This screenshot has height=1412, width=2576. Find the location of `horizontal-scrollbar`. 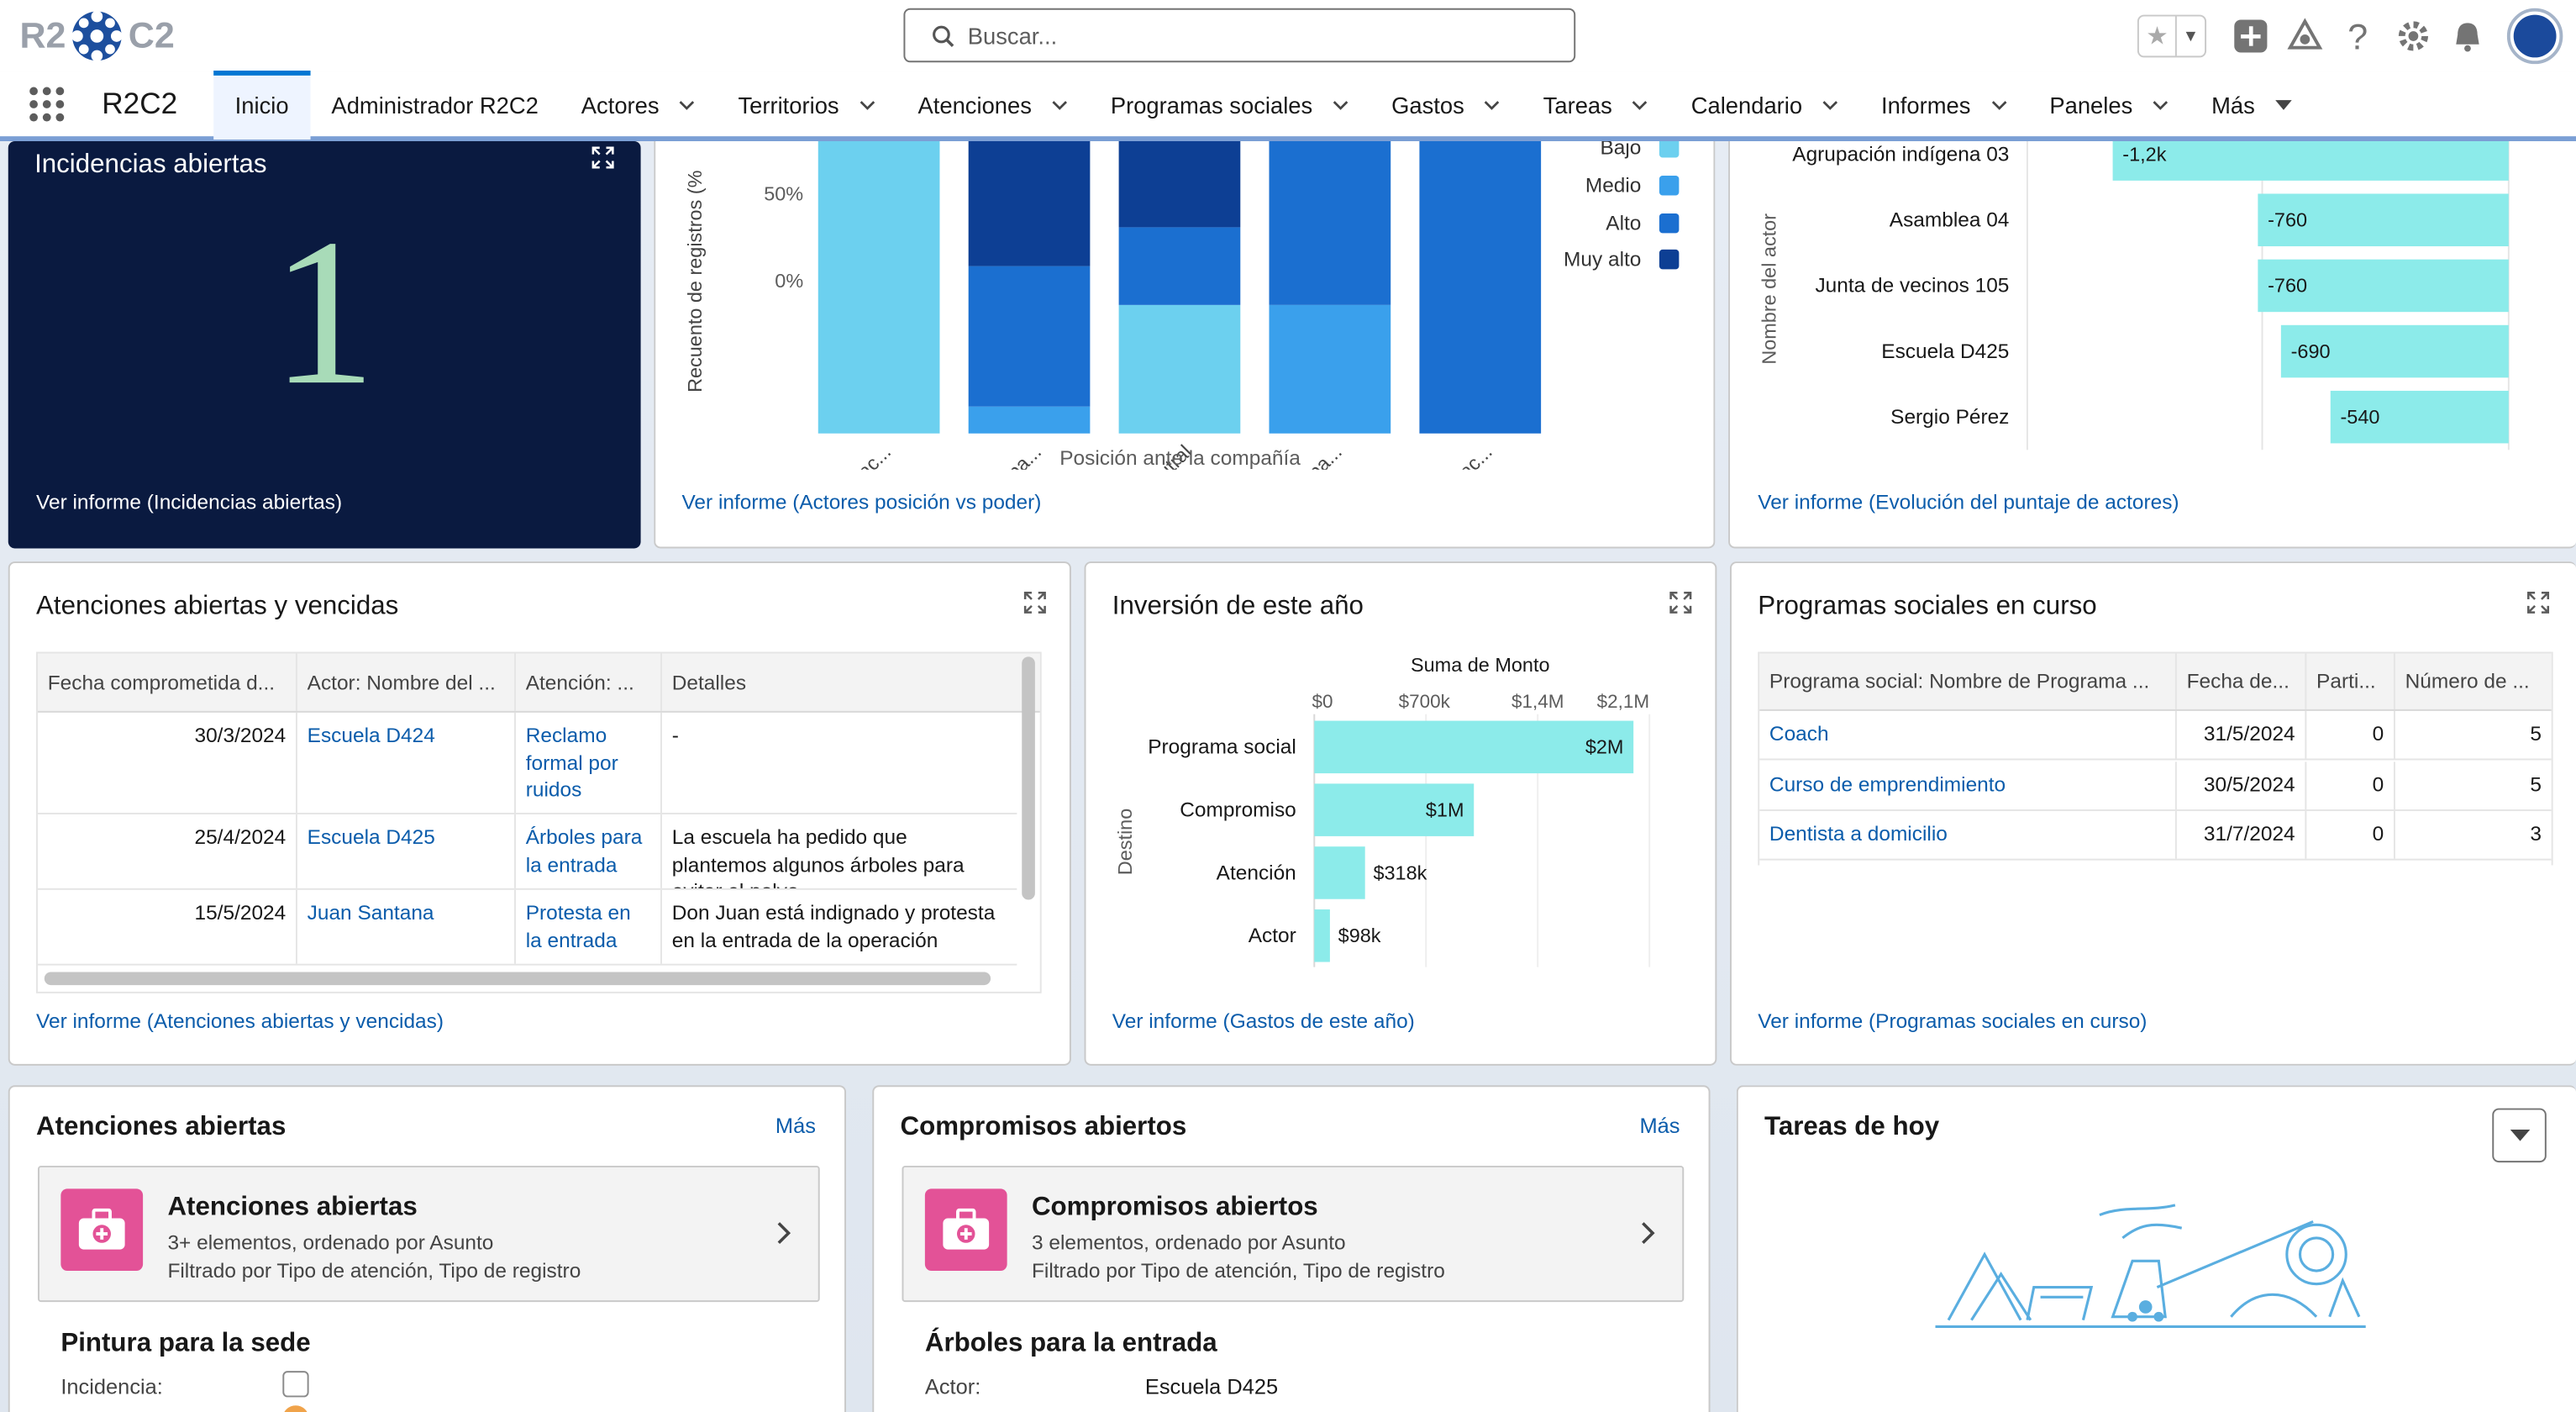

horizontal-scrollbar is located at coordinates (517, 979).